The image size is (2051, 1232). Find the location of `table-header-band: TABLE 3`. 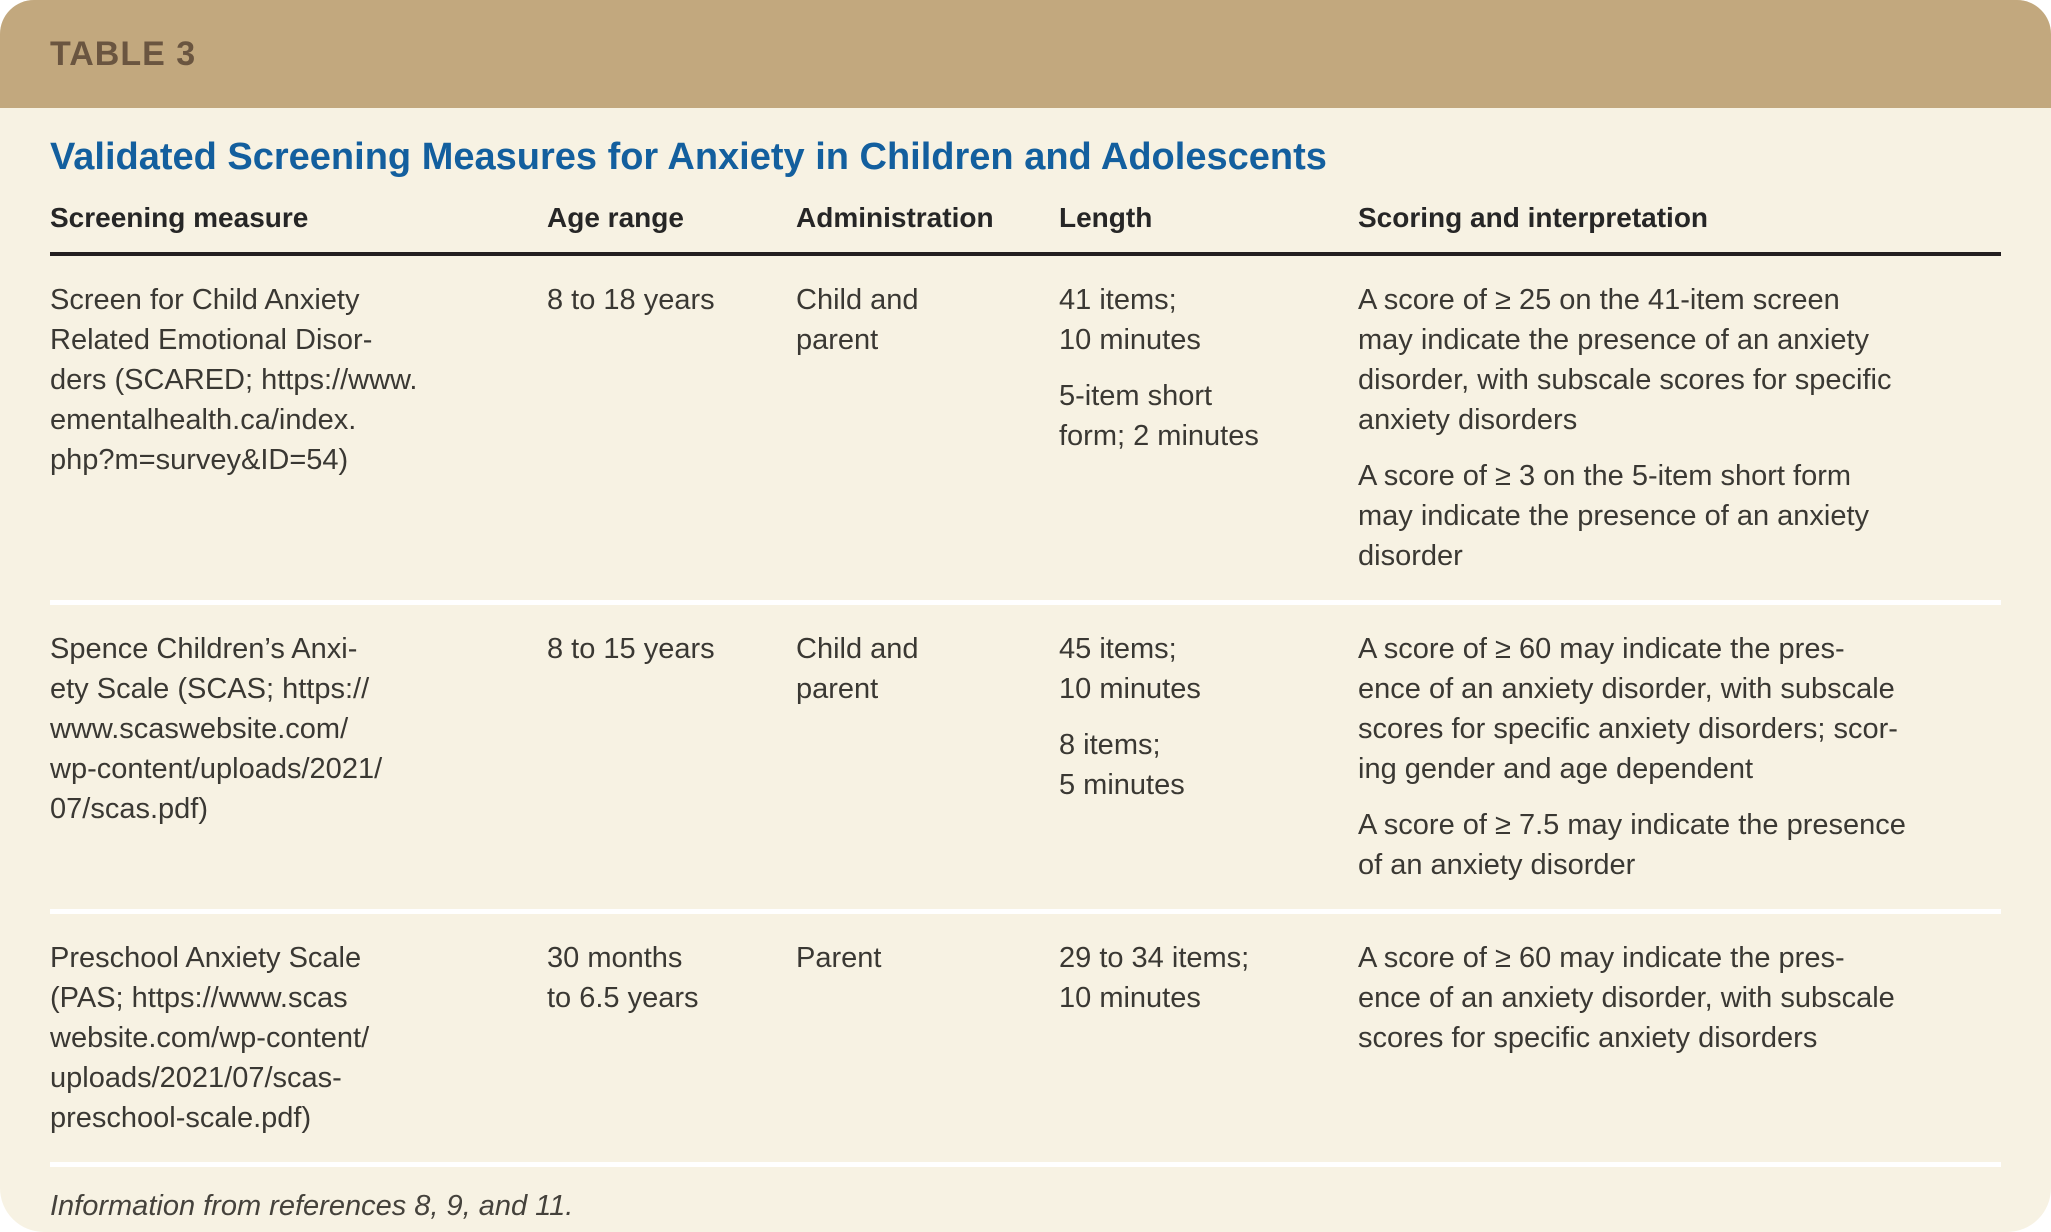

table-header-band: TABLE 3 is located at coordinates (1025, 54).